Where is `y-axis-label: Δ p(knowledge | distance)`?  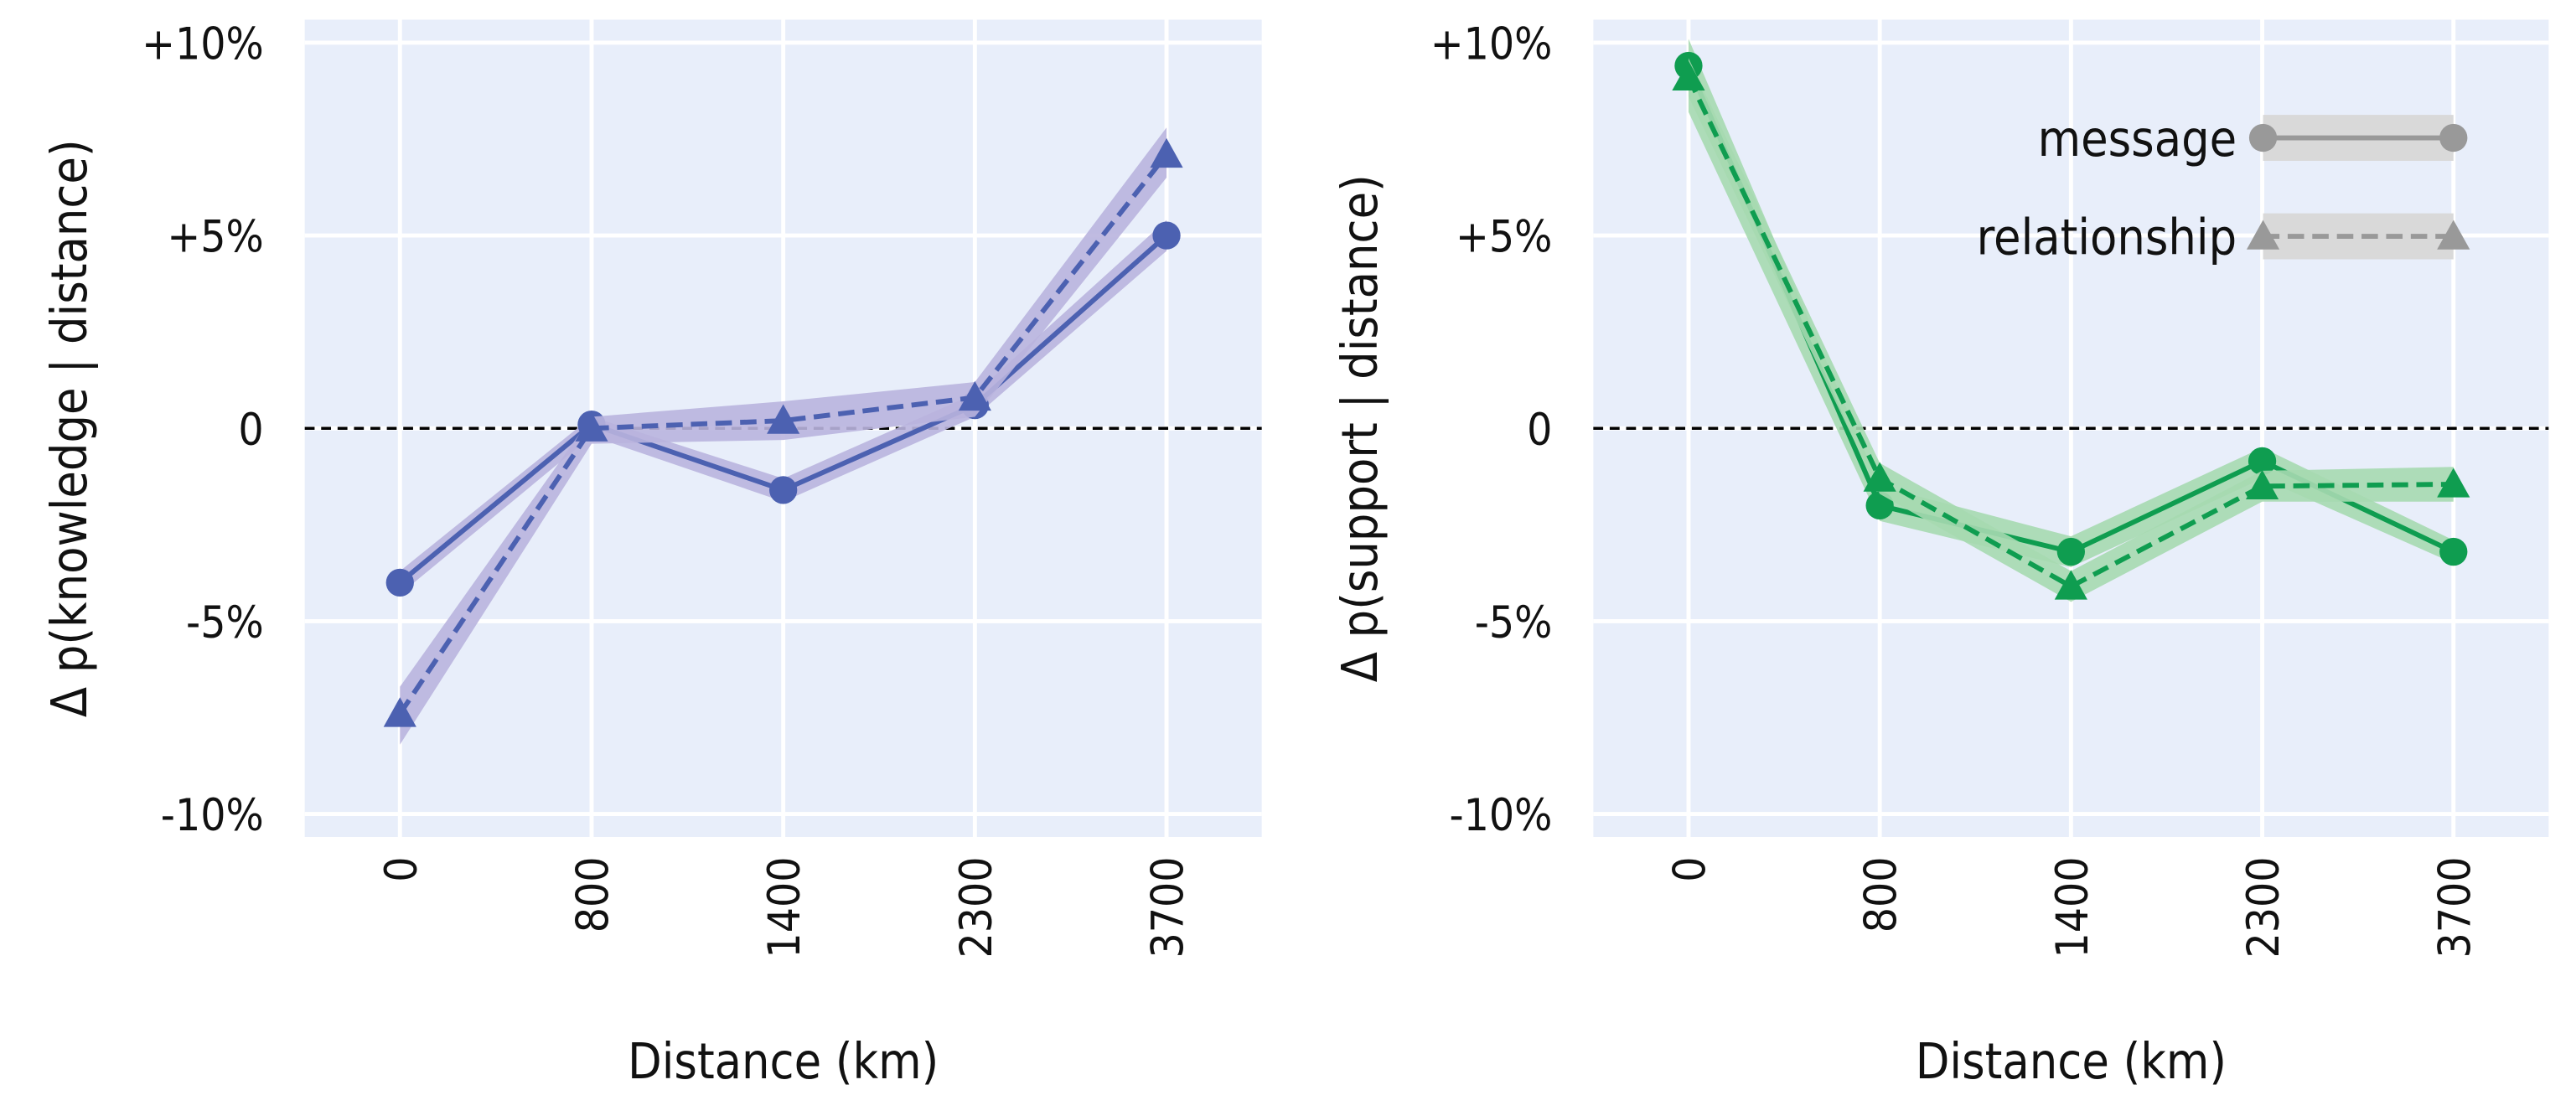 y-axis-label: Δ p(knowledge | distance) is located at coordinates (69, 428).